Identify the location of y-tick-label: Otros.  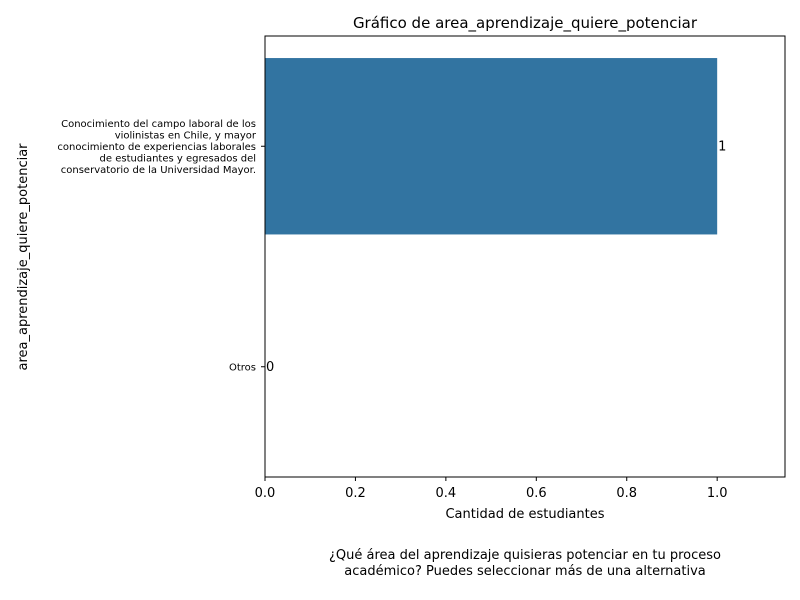
(242, 367).